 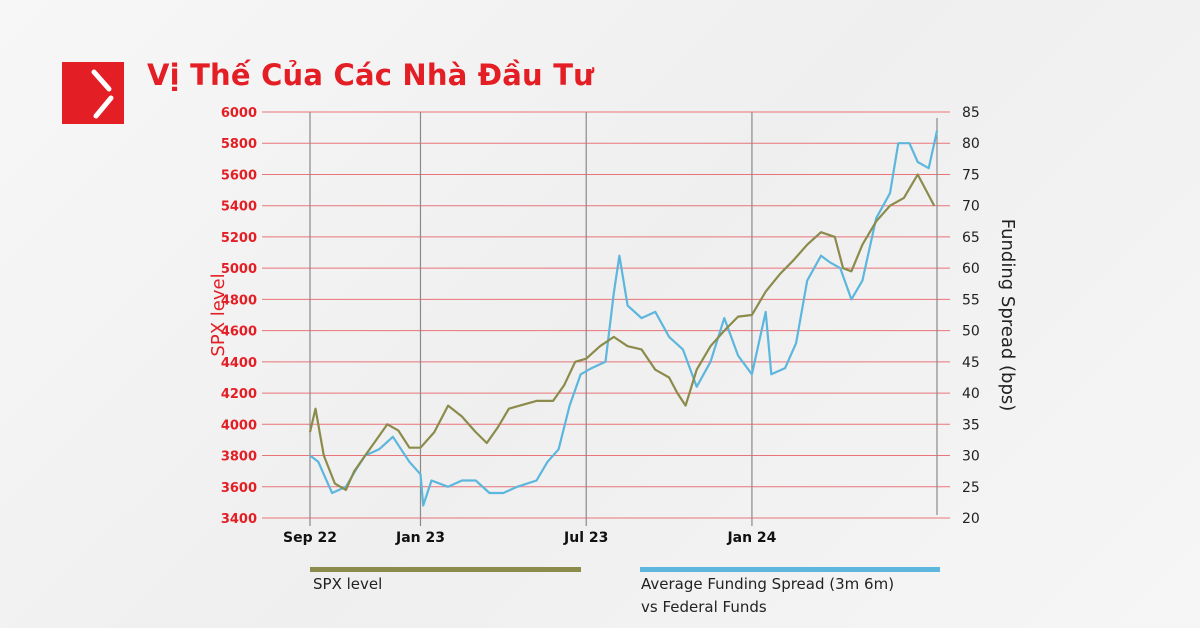 What do you see at coordinates (971, 269) in the screenshot?
I see `y2-tick-label: 60` at bounding box center [971, 269].